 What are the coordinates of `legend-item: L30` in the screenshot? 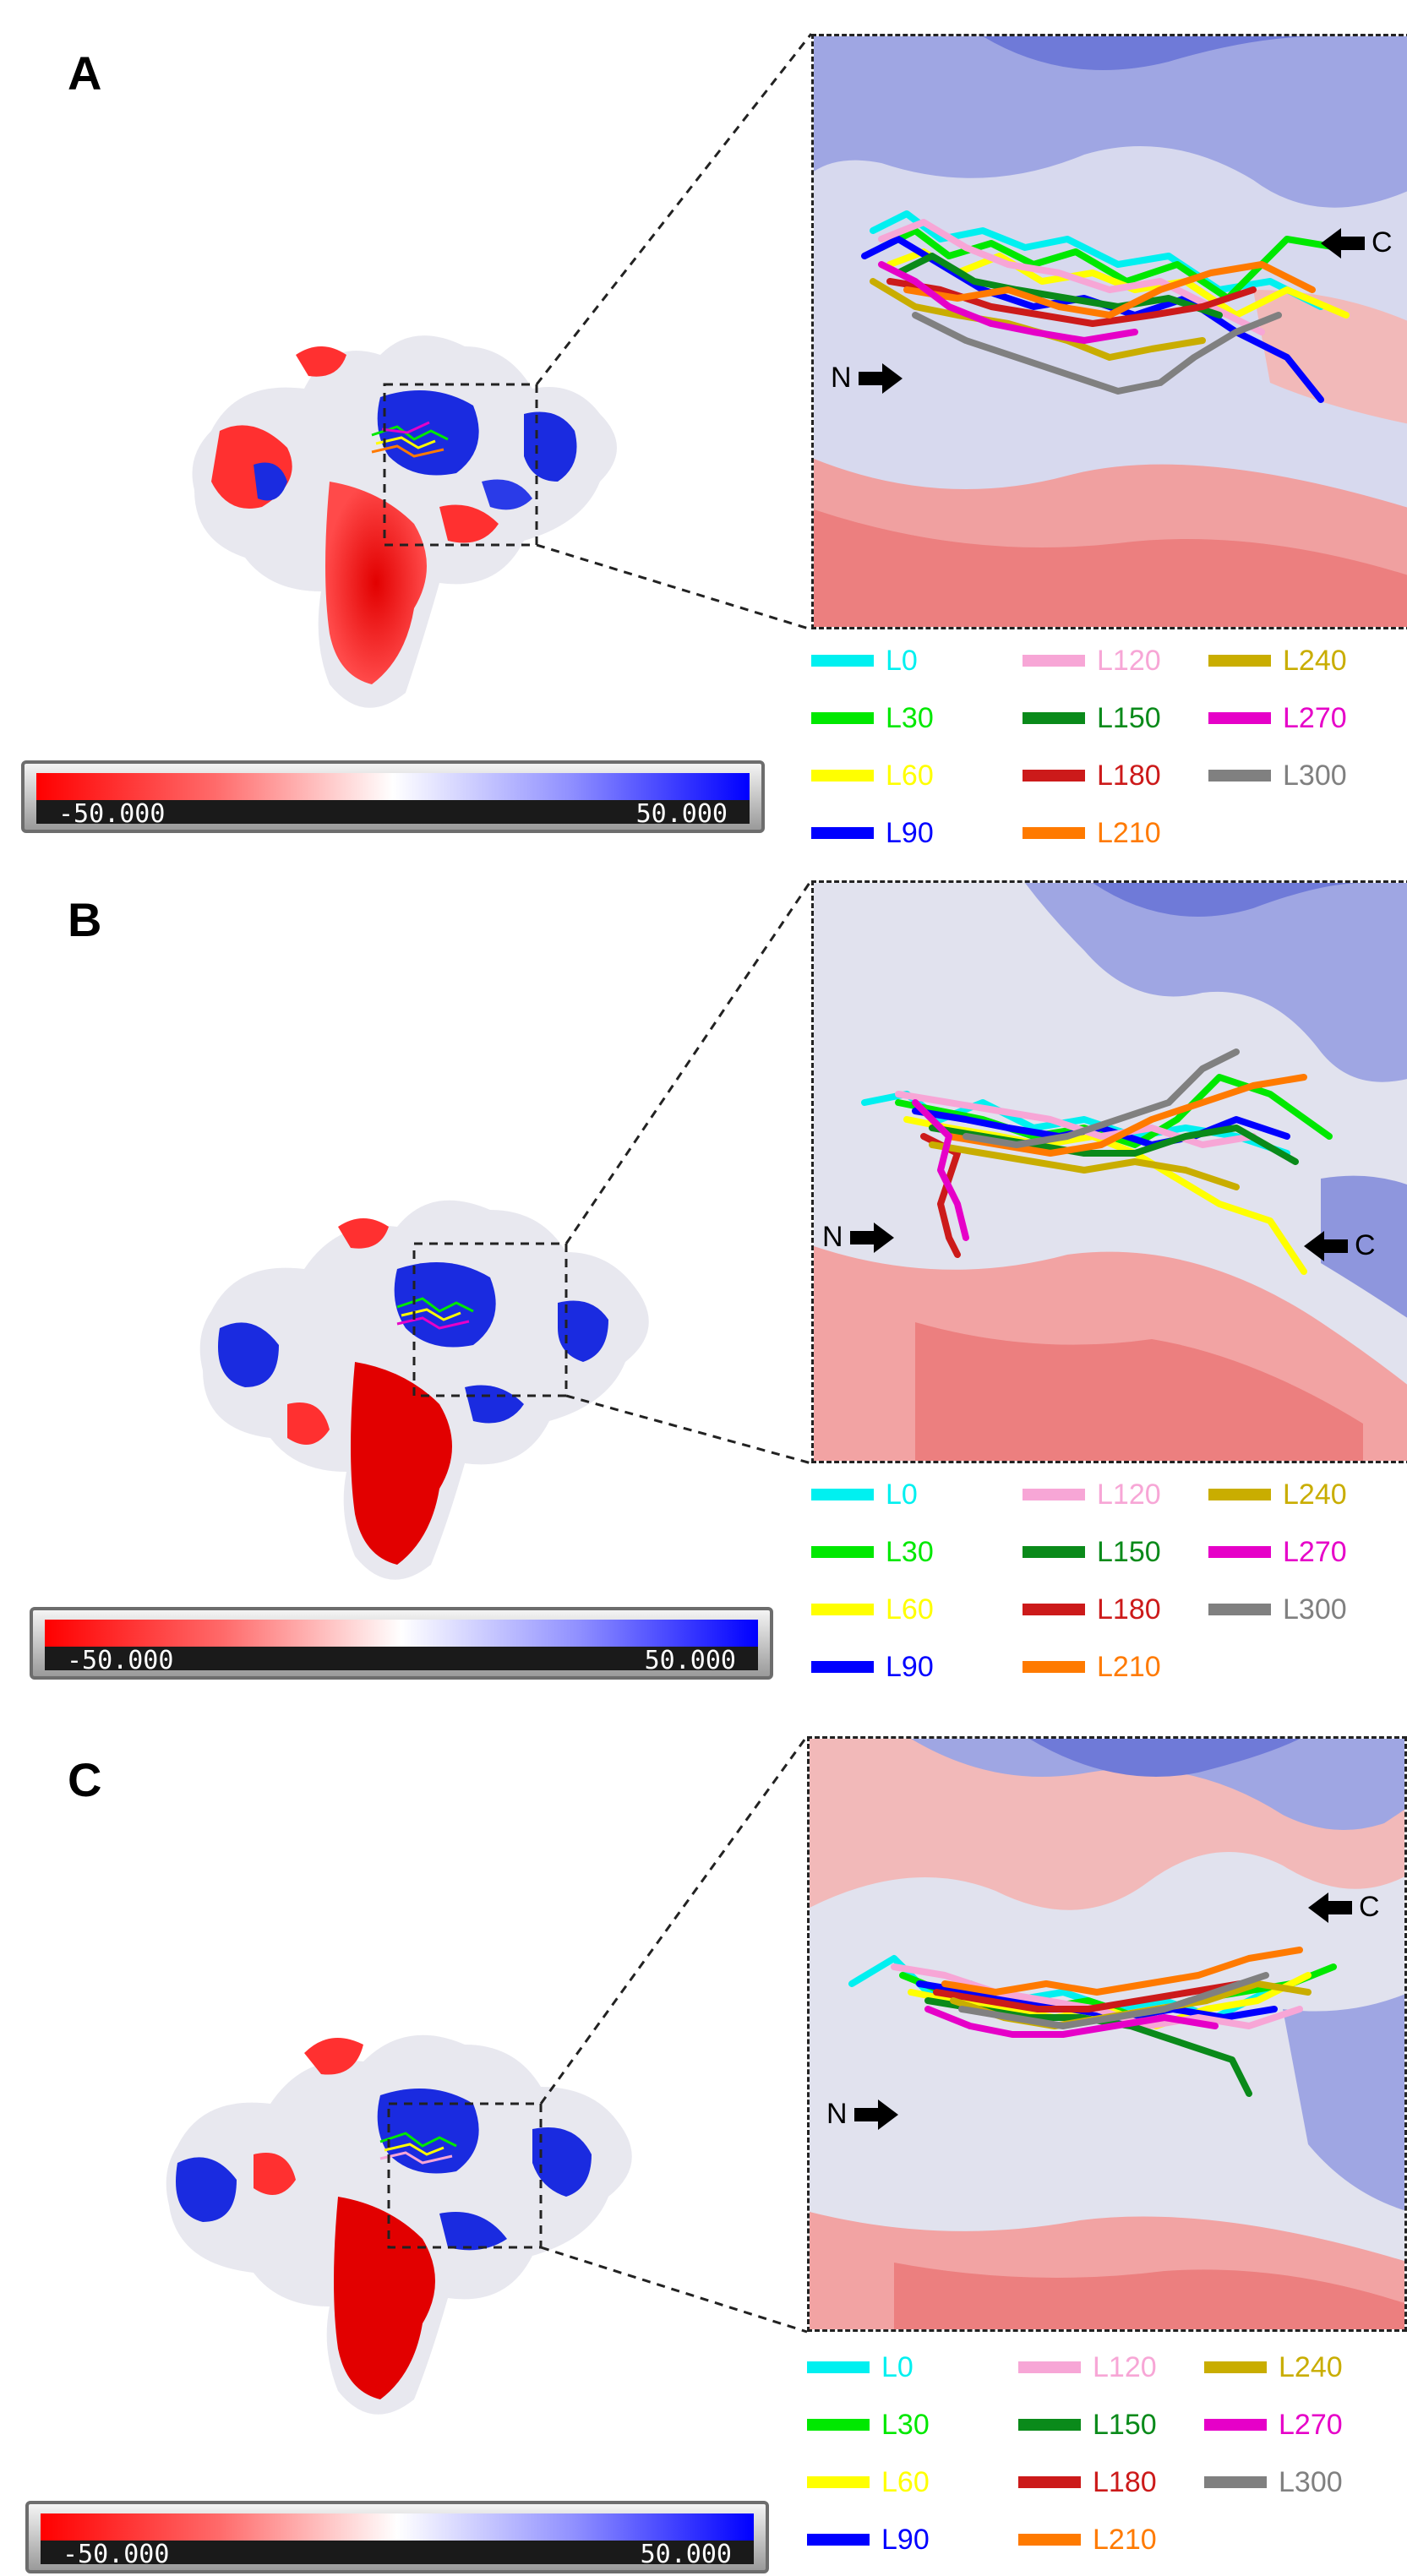 It's located at (872, 718).